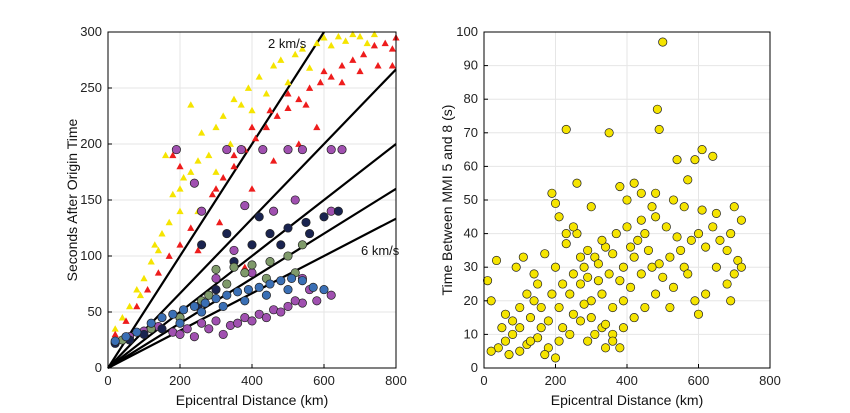 The width and height of the screenshot is (850, 413). Describe the element at coordinates (471, 199) in the screenshot. I see `y-tick-label: 50` at that location.